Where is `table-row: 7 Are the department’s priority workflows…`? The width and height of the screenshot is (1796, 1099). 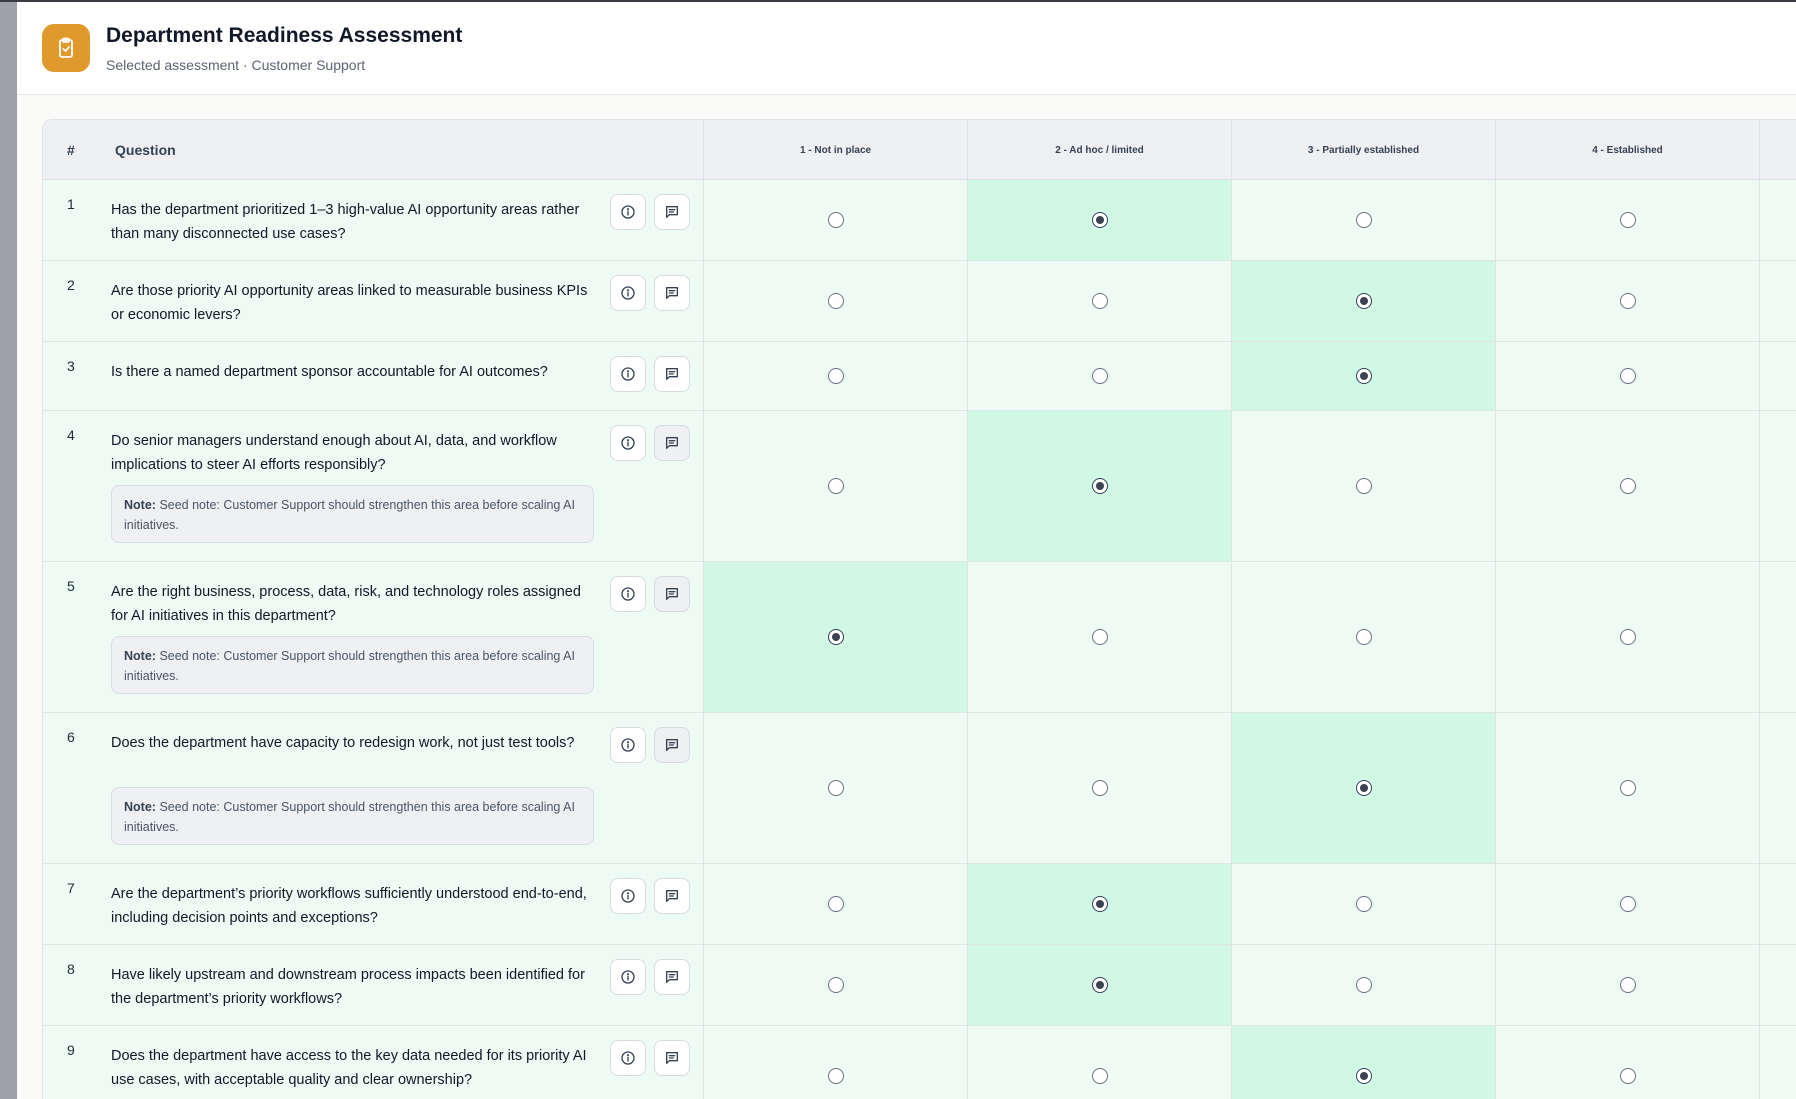 table-row: 7 Are the department’s priority workflows… is located at coordinates (919, 904).